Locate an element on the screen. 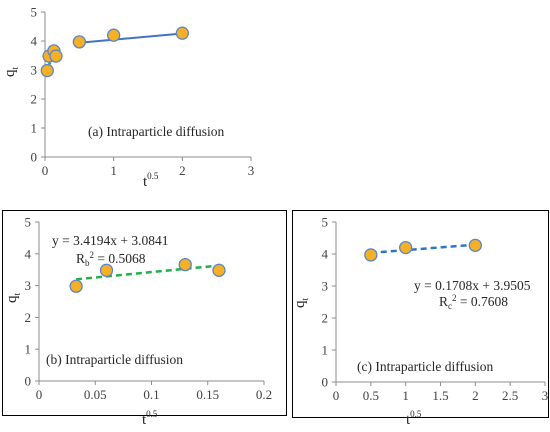 The width and height of the screenshot is (550, 432). r-squared-label: Rb2 = 0.5068 is located at coordinates (111, 259).